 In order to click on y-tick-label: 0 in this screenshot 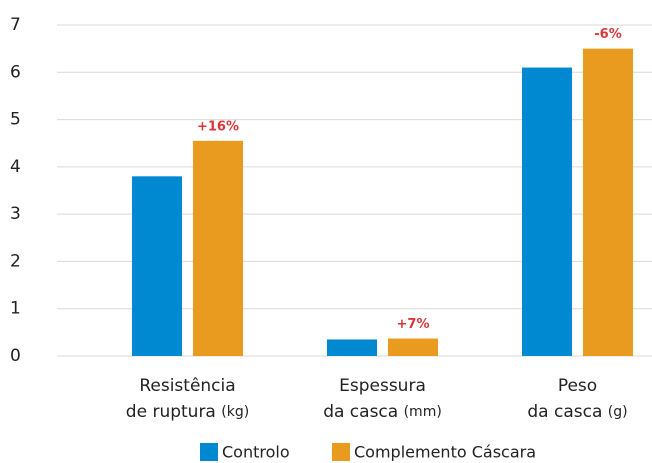, I will do `click(15, 356)`.